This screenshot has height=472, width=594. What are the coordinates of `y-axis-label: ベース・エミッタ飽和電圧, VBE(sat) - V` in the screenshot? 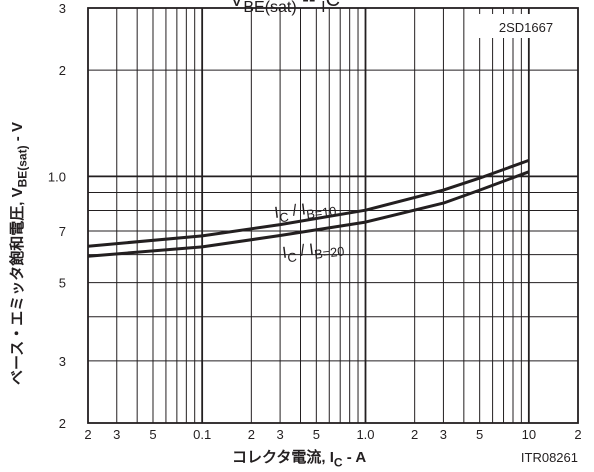 It's located at (19, 253).